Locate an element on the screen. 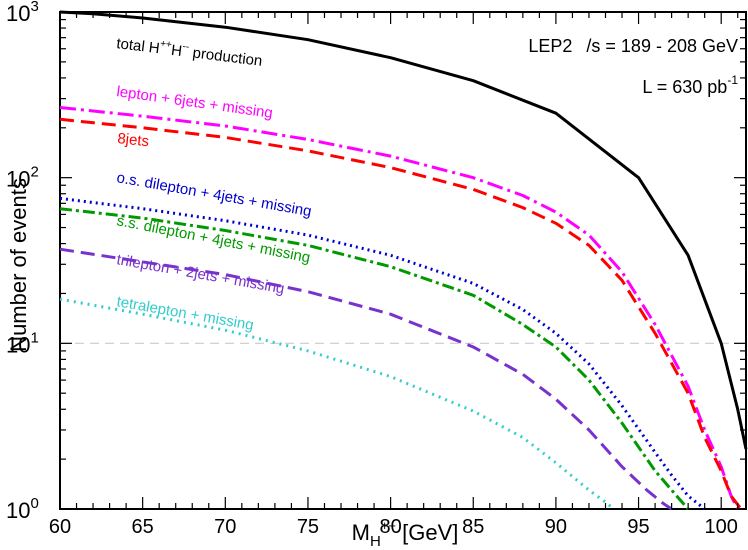 The height and width of the screenshot is (550, 748). series-label-total: total H++H-- production is located at coordinates (190, 51).